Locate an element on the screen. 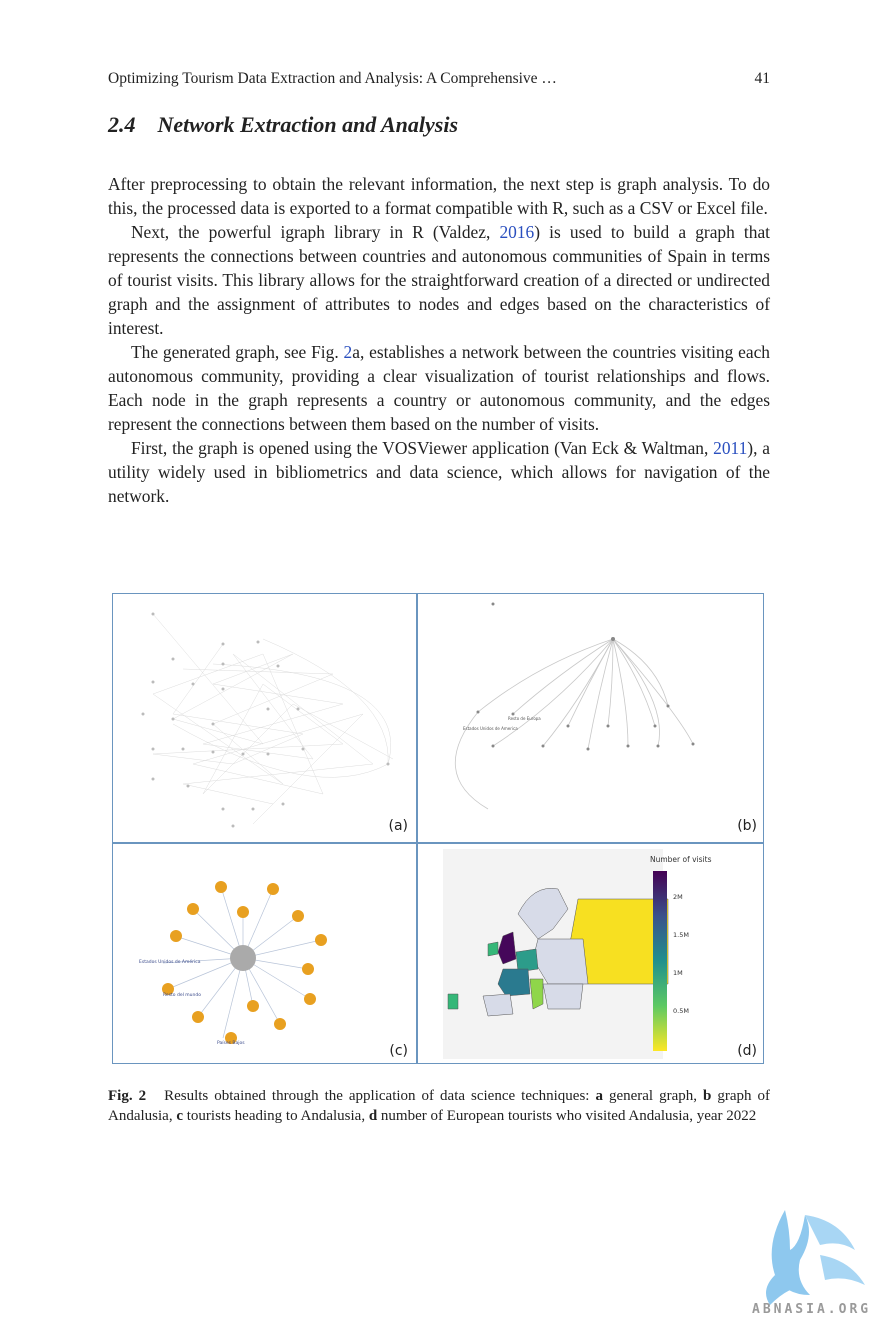  colorbar-tick-0-5m: 0.5M is located at coordinates (681, 1011).